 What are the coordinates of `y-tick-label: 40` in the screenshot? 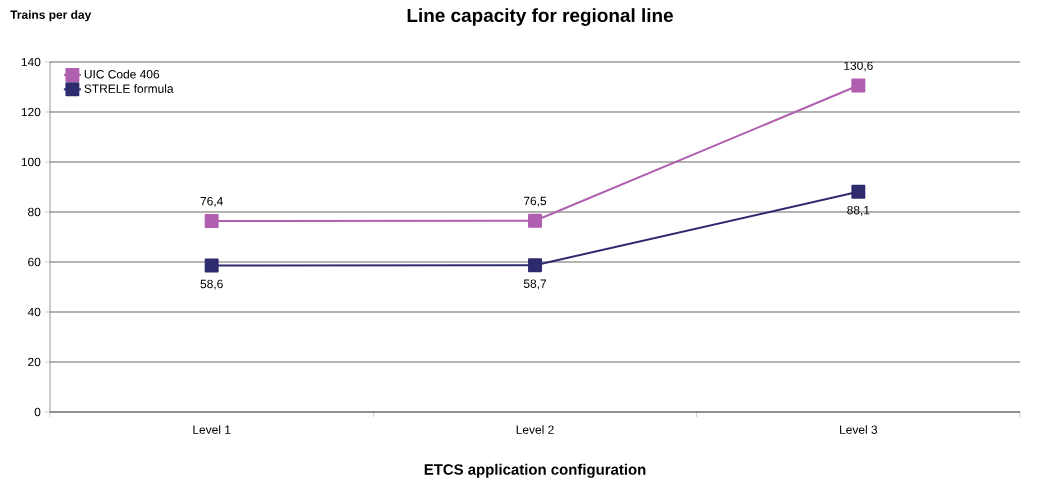 It's located at (34, 312).